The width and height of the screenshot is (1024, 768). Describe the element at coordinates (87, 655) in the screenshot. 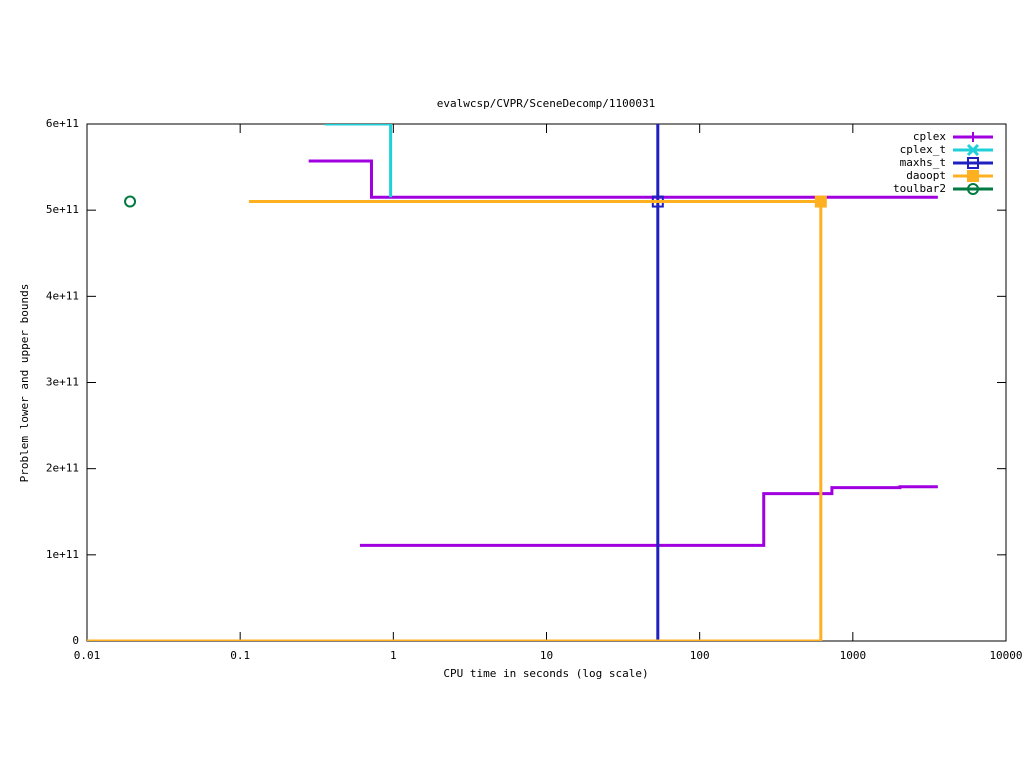

I see `x-tick-label: 0.01` at that location.